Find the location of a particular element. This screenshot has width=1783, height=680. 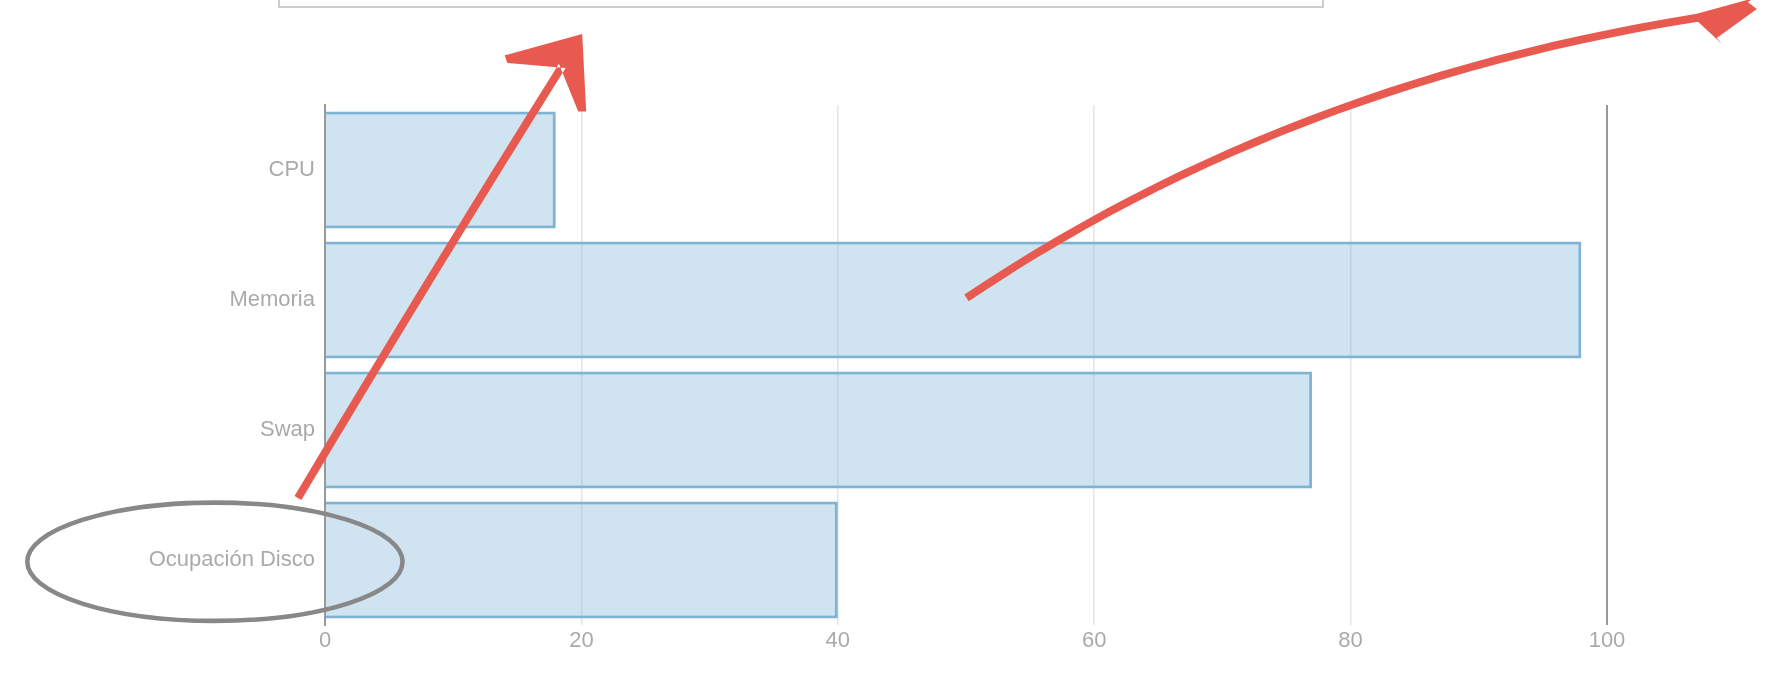

x-tick-label: 20 is located at coordinates (581, 640).